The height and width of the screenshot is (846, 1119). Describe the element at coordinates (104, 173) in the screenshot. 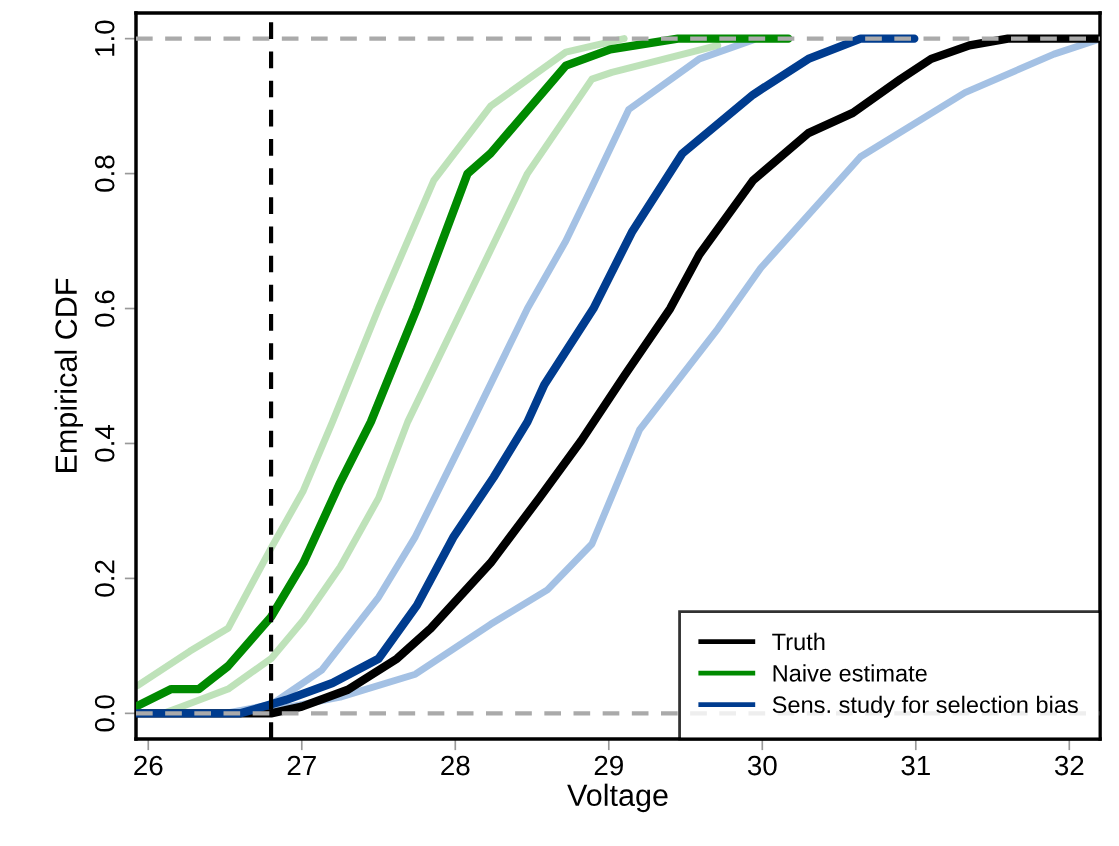

I see `y-tick-label: 0.8` at that location.